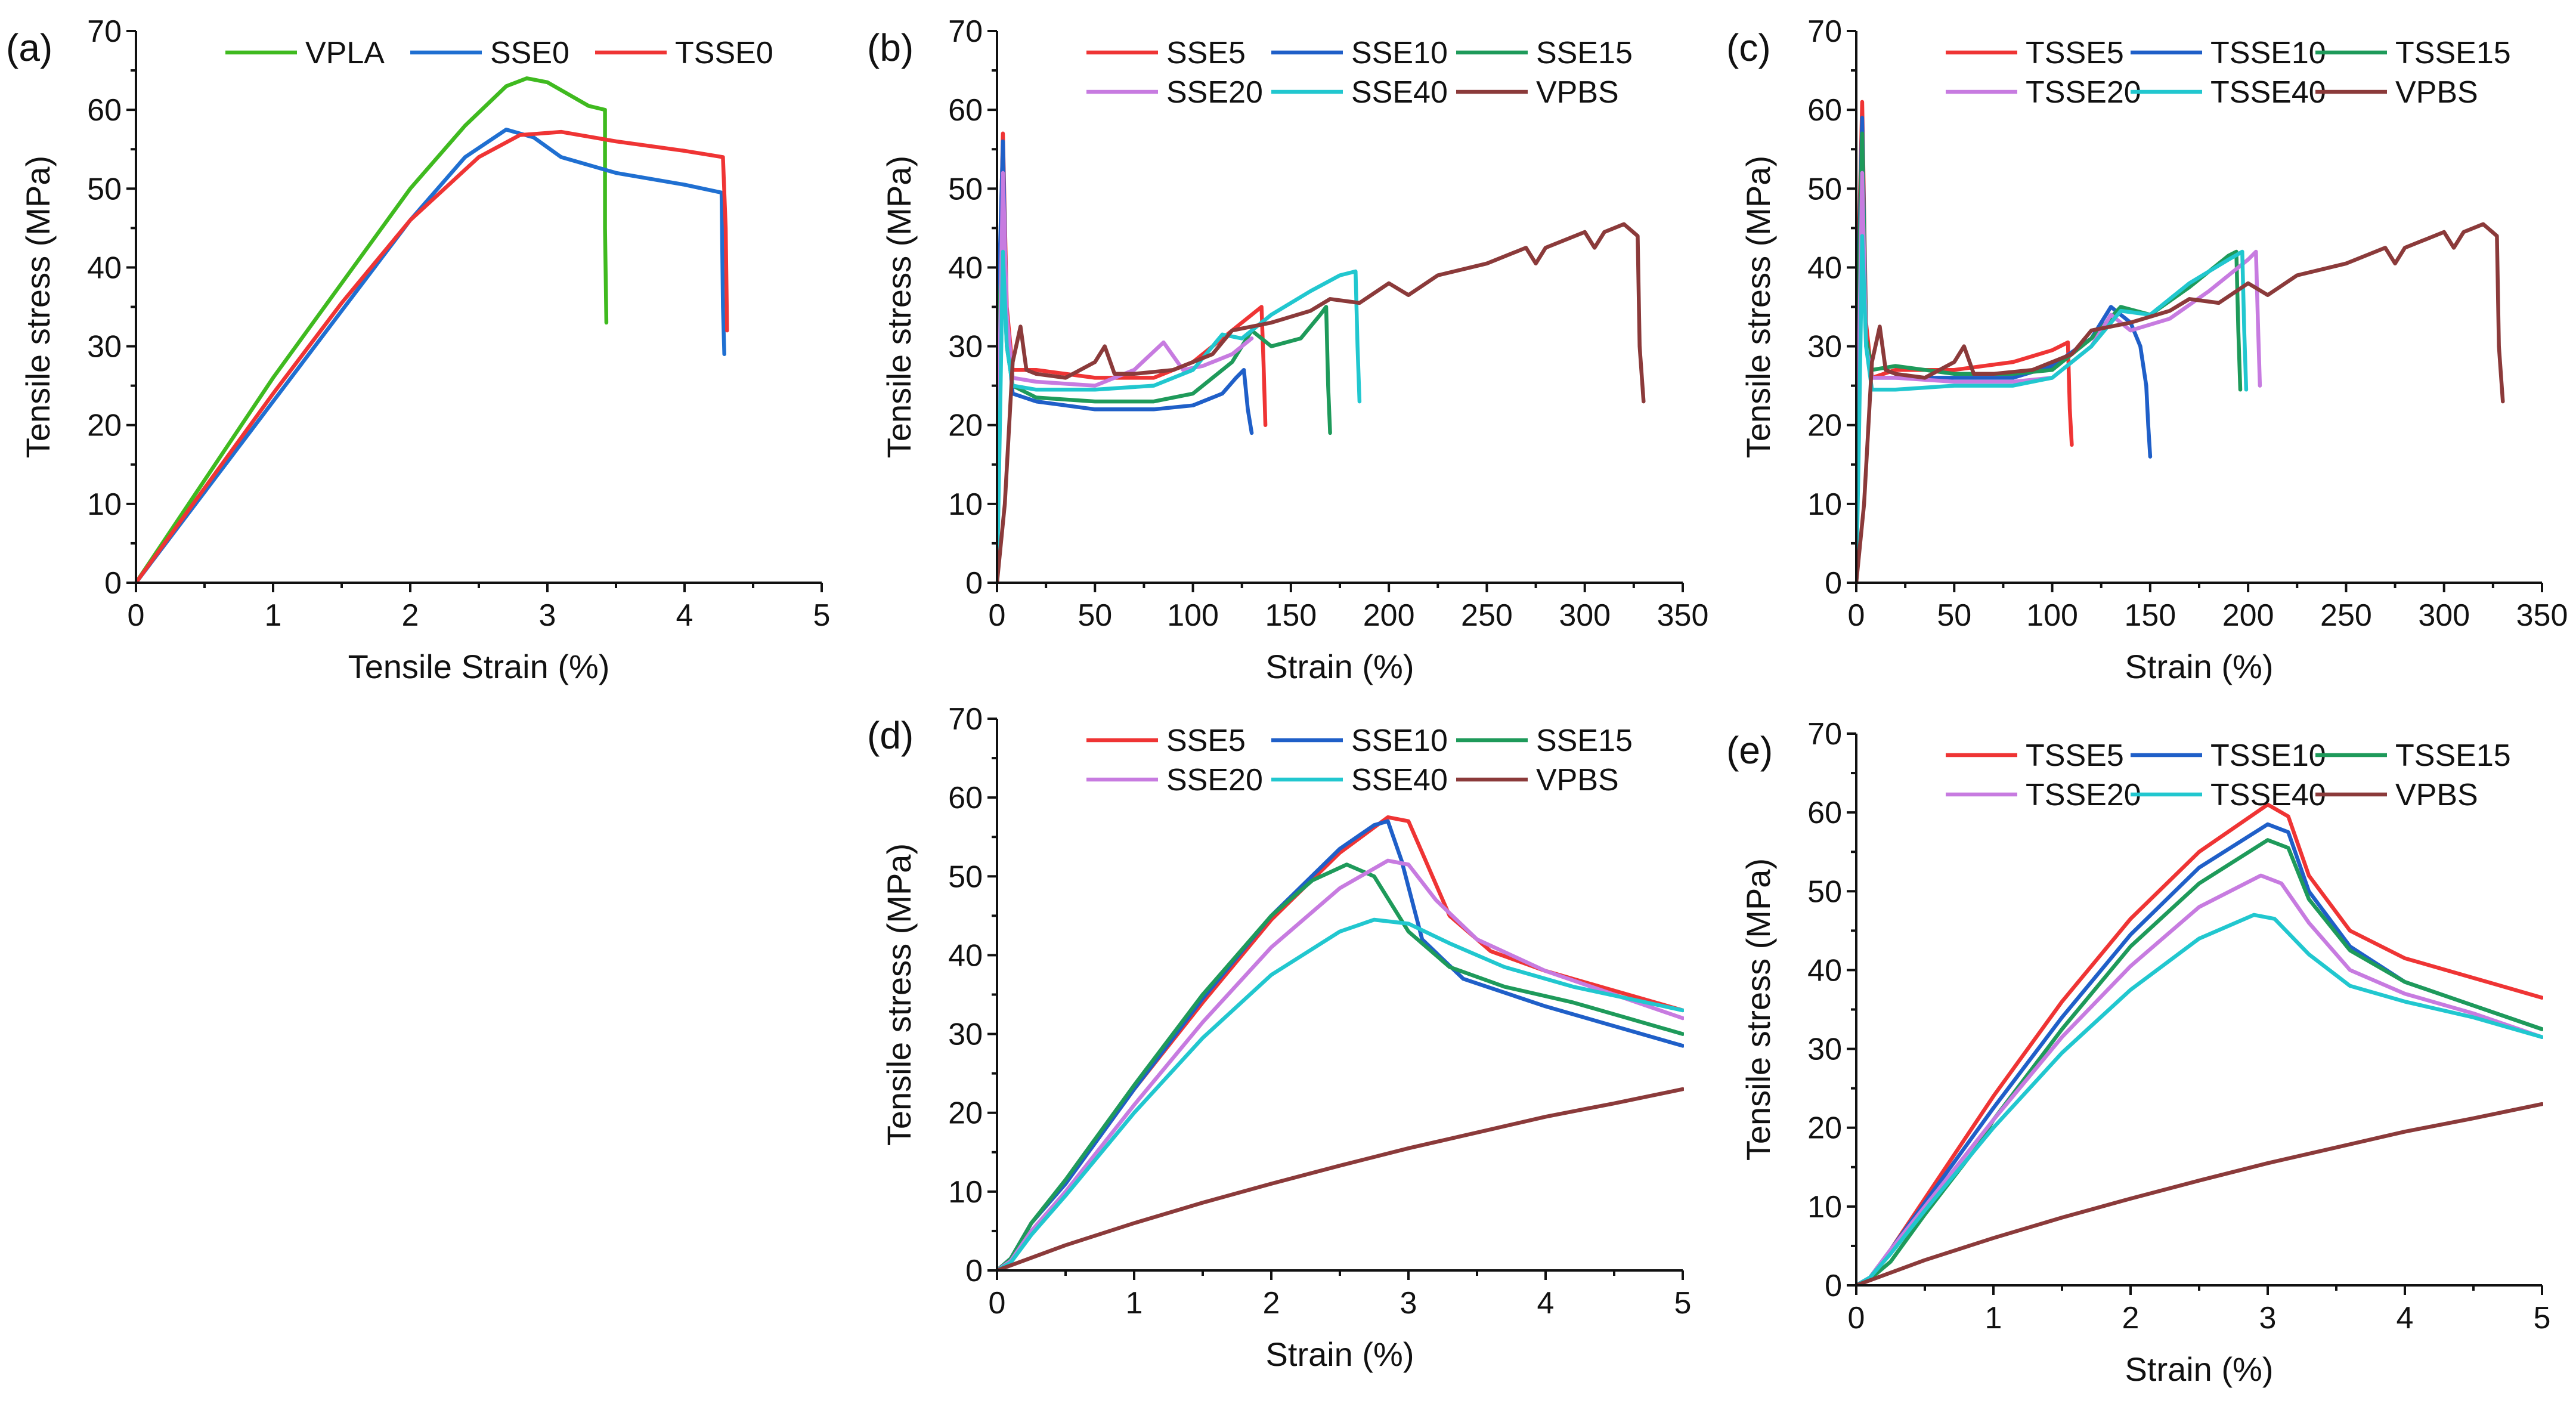 This screenshot has height=1410, width=2576. Describe the element at coordinates (2200, 1099) in the screenshot. I see `series-line-tsse40` at that location.